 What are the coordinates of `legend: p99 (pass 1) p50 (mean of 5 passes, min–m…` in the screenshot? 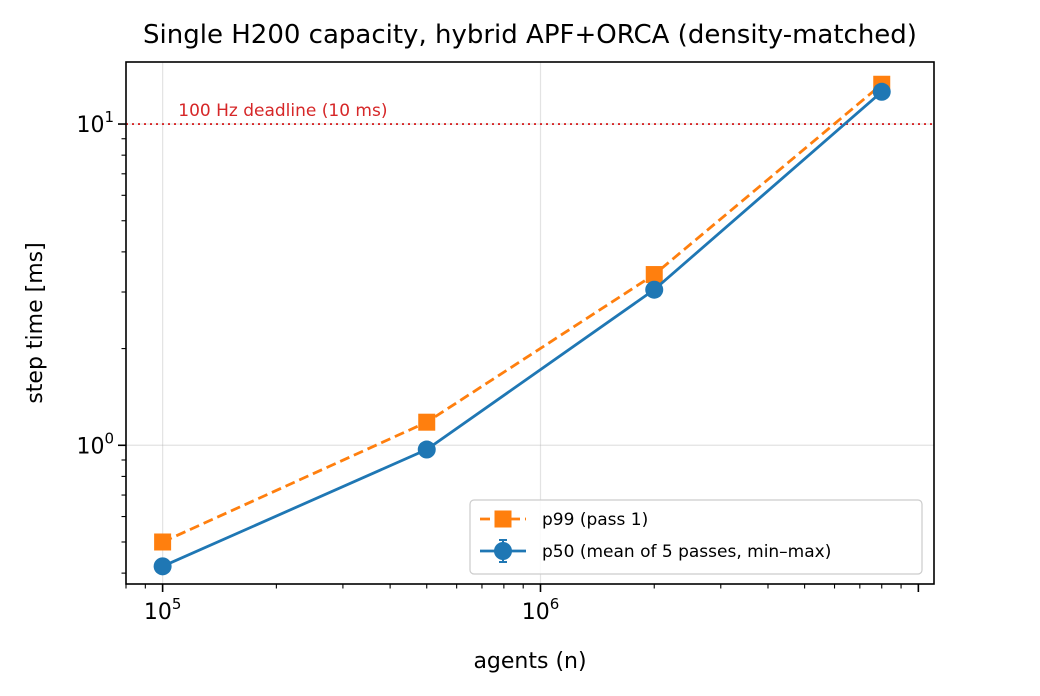 It's located at (696, 537).